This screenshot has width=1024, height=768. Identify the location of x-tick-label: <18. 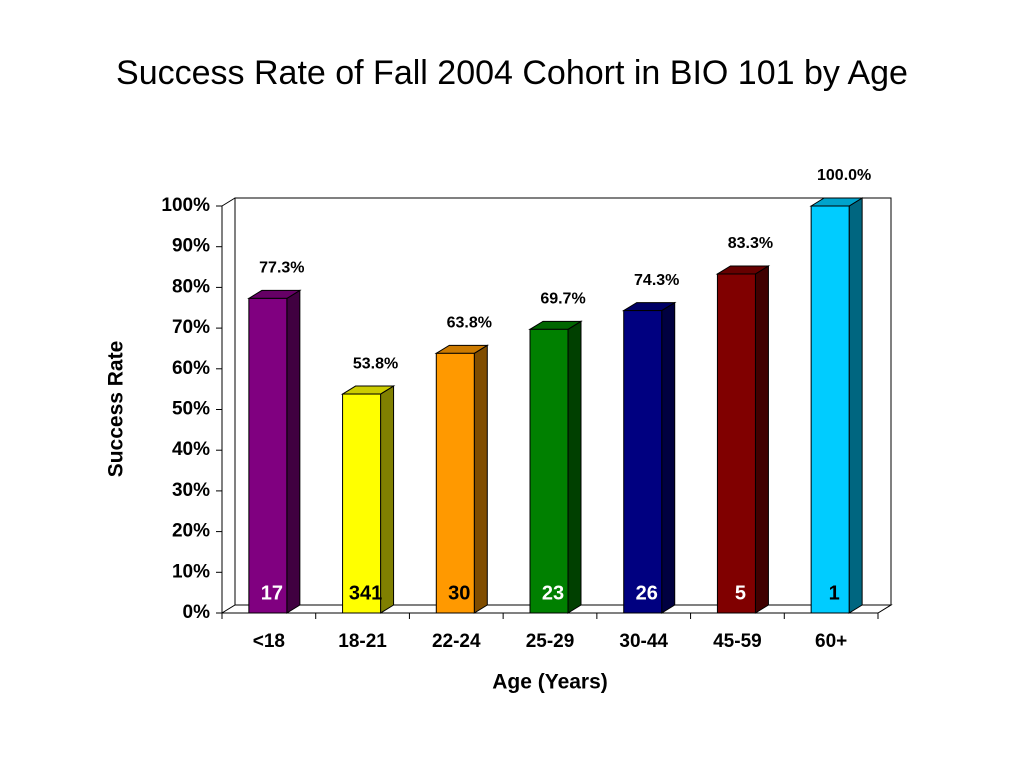
(269, 641).